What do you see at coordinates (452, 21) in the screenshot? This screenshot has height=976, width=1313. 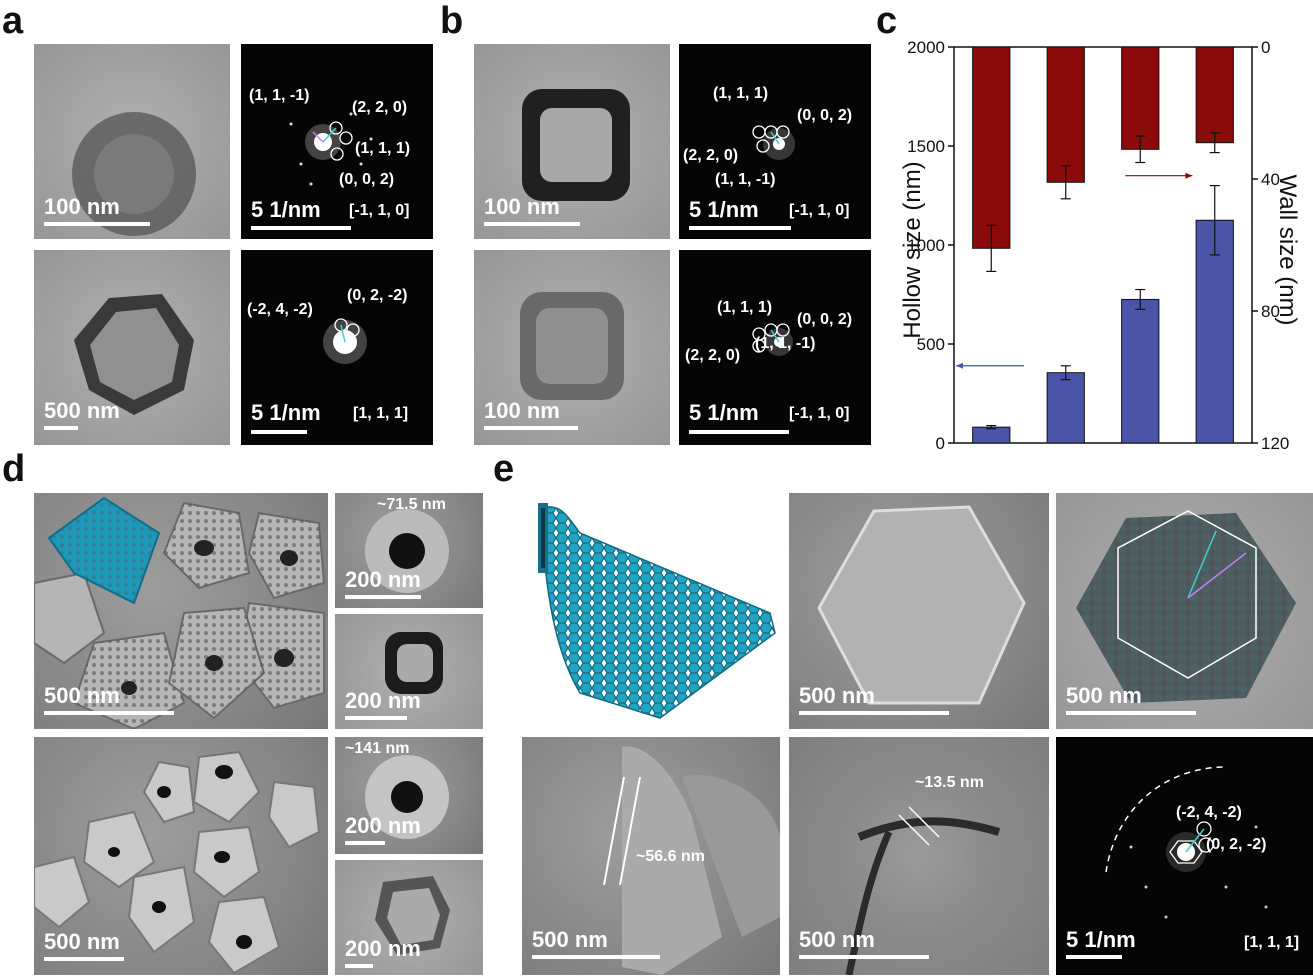 I see `panel-b-letter: b` at bounding box center [452, 21].